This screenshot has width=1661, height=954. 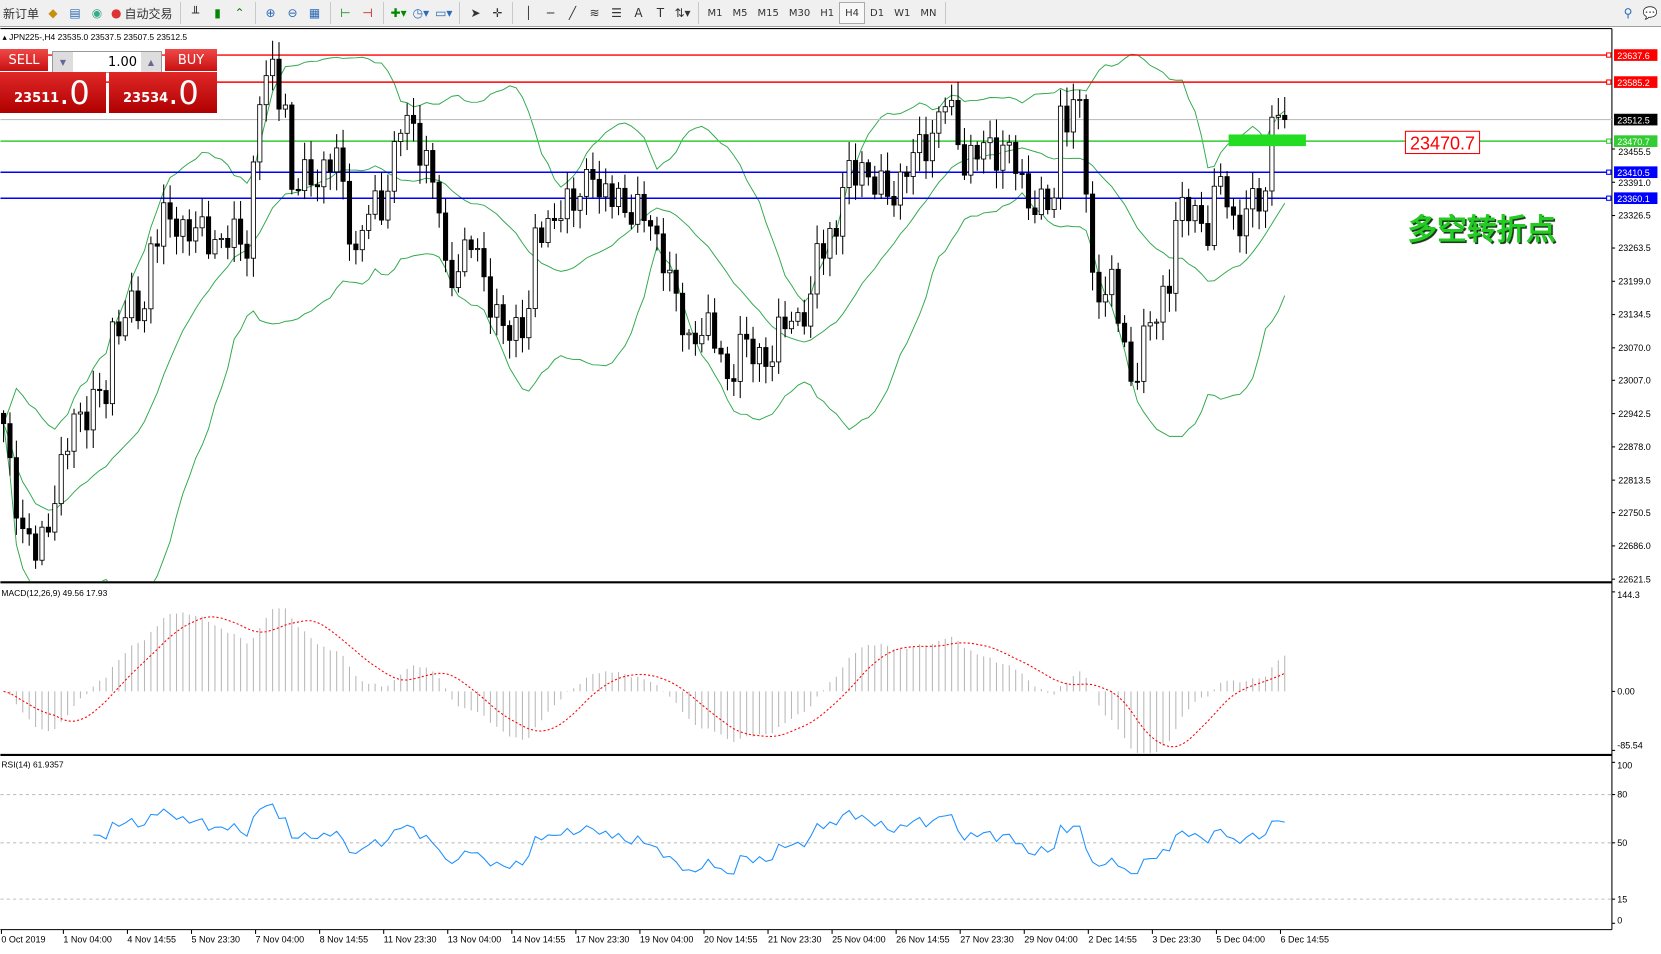 What do you see at coordinates (191, 60) in the screenshot?
I see `buy-button: BUY` at bounding box center [191, 60].